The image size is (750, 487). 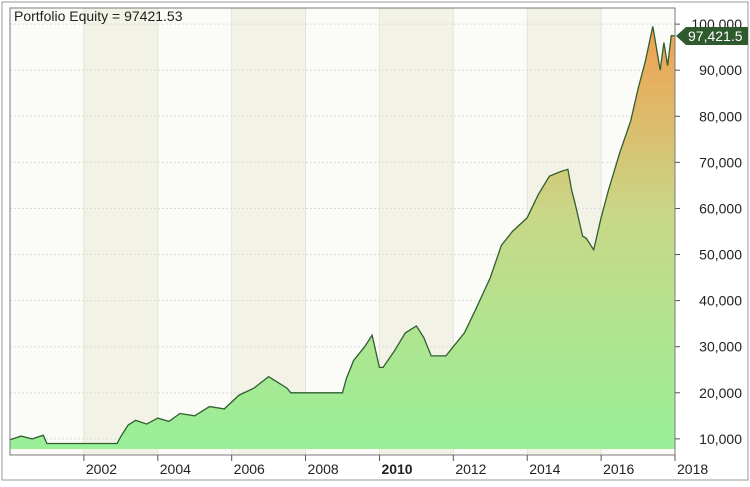 I want to click on x-tick-label: 2010, so click(x=396, y=469).